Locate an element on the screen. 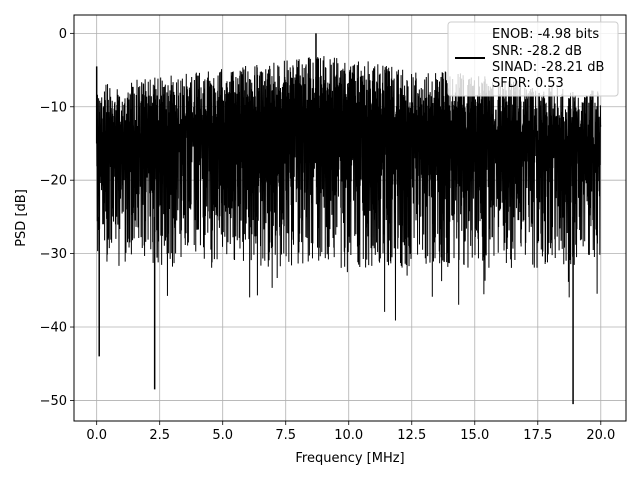  y-tick-label: −50 is located at coordinates (53, 401).